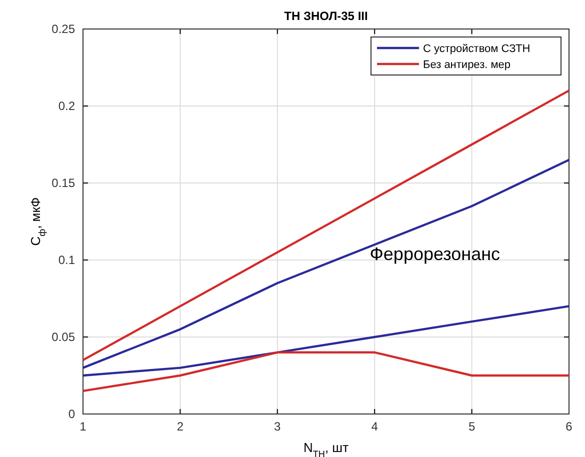  What do you see at coordinates (72, 413) in the screenshot?
I see `y-tick-label: 0` at bounding box center [72, 413].